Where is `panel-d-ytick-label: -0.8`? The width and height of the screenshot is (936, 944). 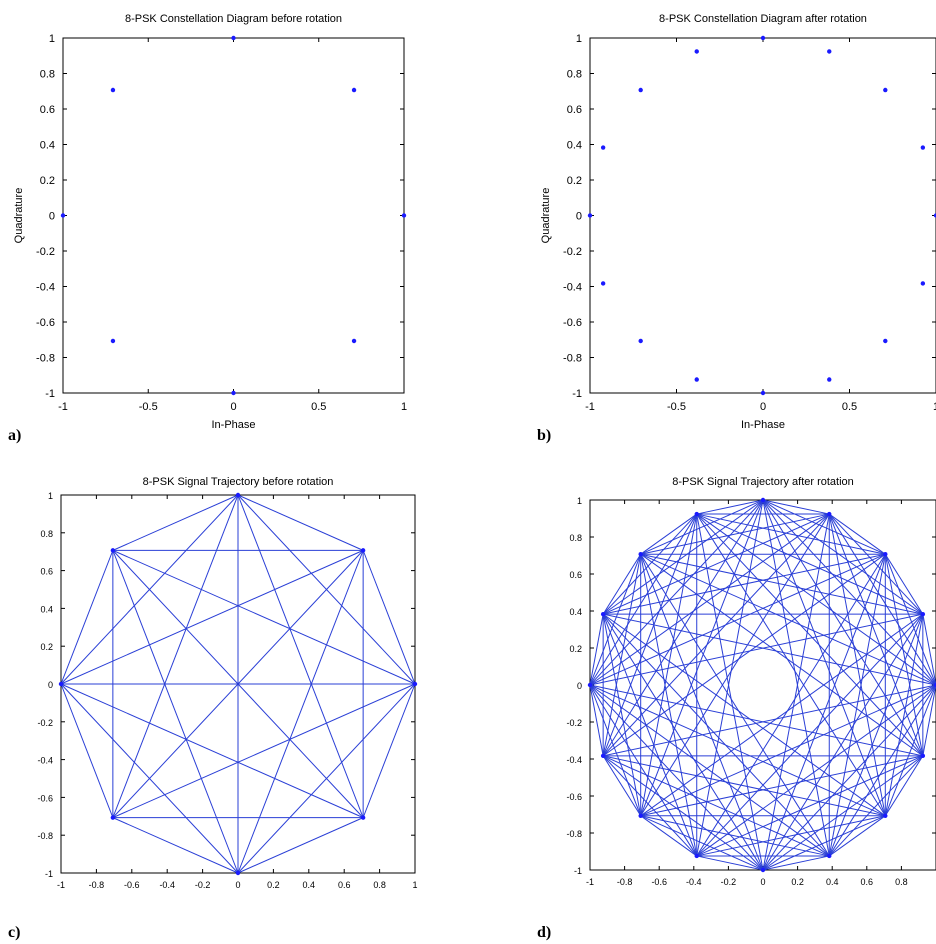
panel-d-ytick-label: -0.8 is located at coordinates (574, 834).